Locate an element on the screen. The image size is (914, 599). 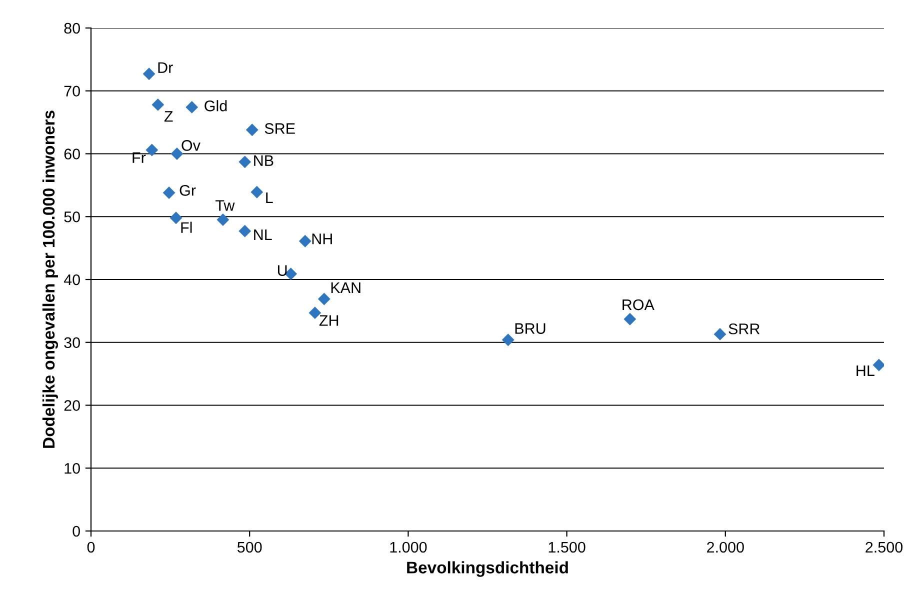
annotation: Ov is located at coordinates (191, 145).